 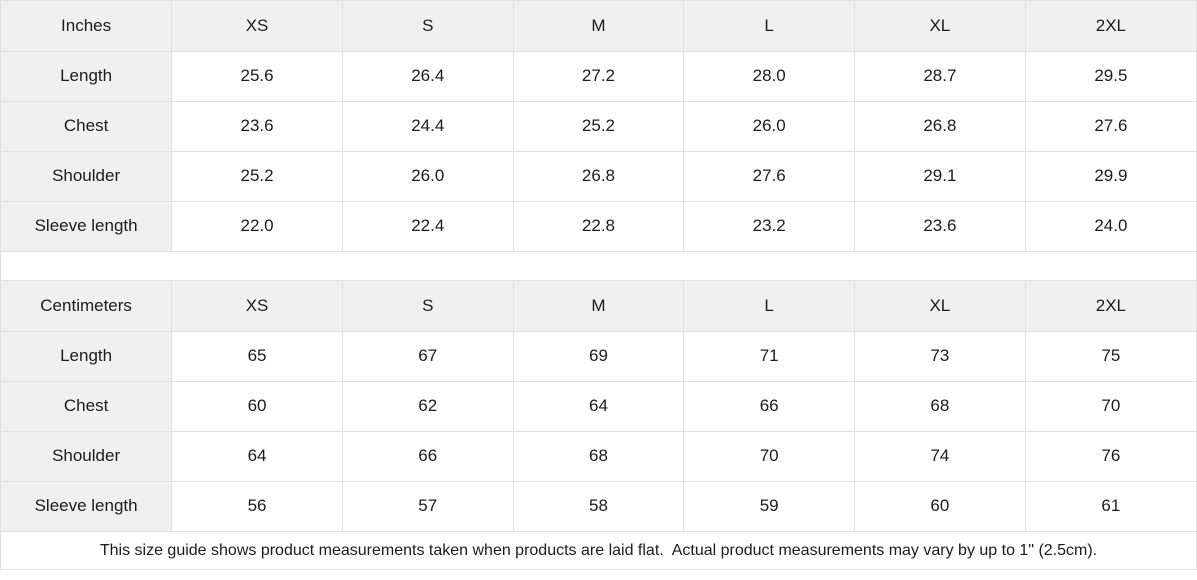 What do you see at coordinates (257, 225) in the screenshot?
I see `measurement-cell: 22.0` at bounding box center [257, 225].